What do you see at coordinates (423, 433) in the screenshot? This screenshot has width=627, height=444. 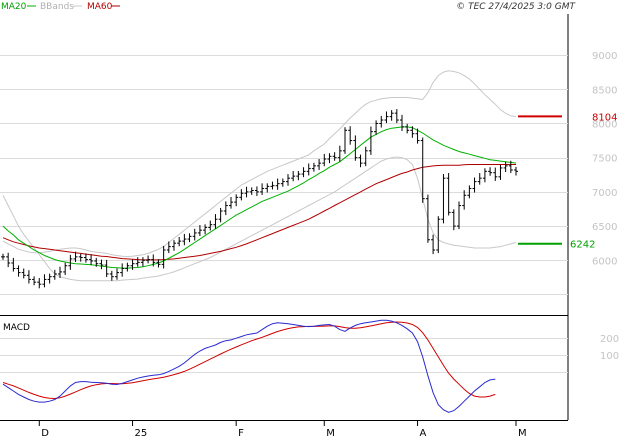 I see `x-tick-label: A` at bounding box center [423, 433].